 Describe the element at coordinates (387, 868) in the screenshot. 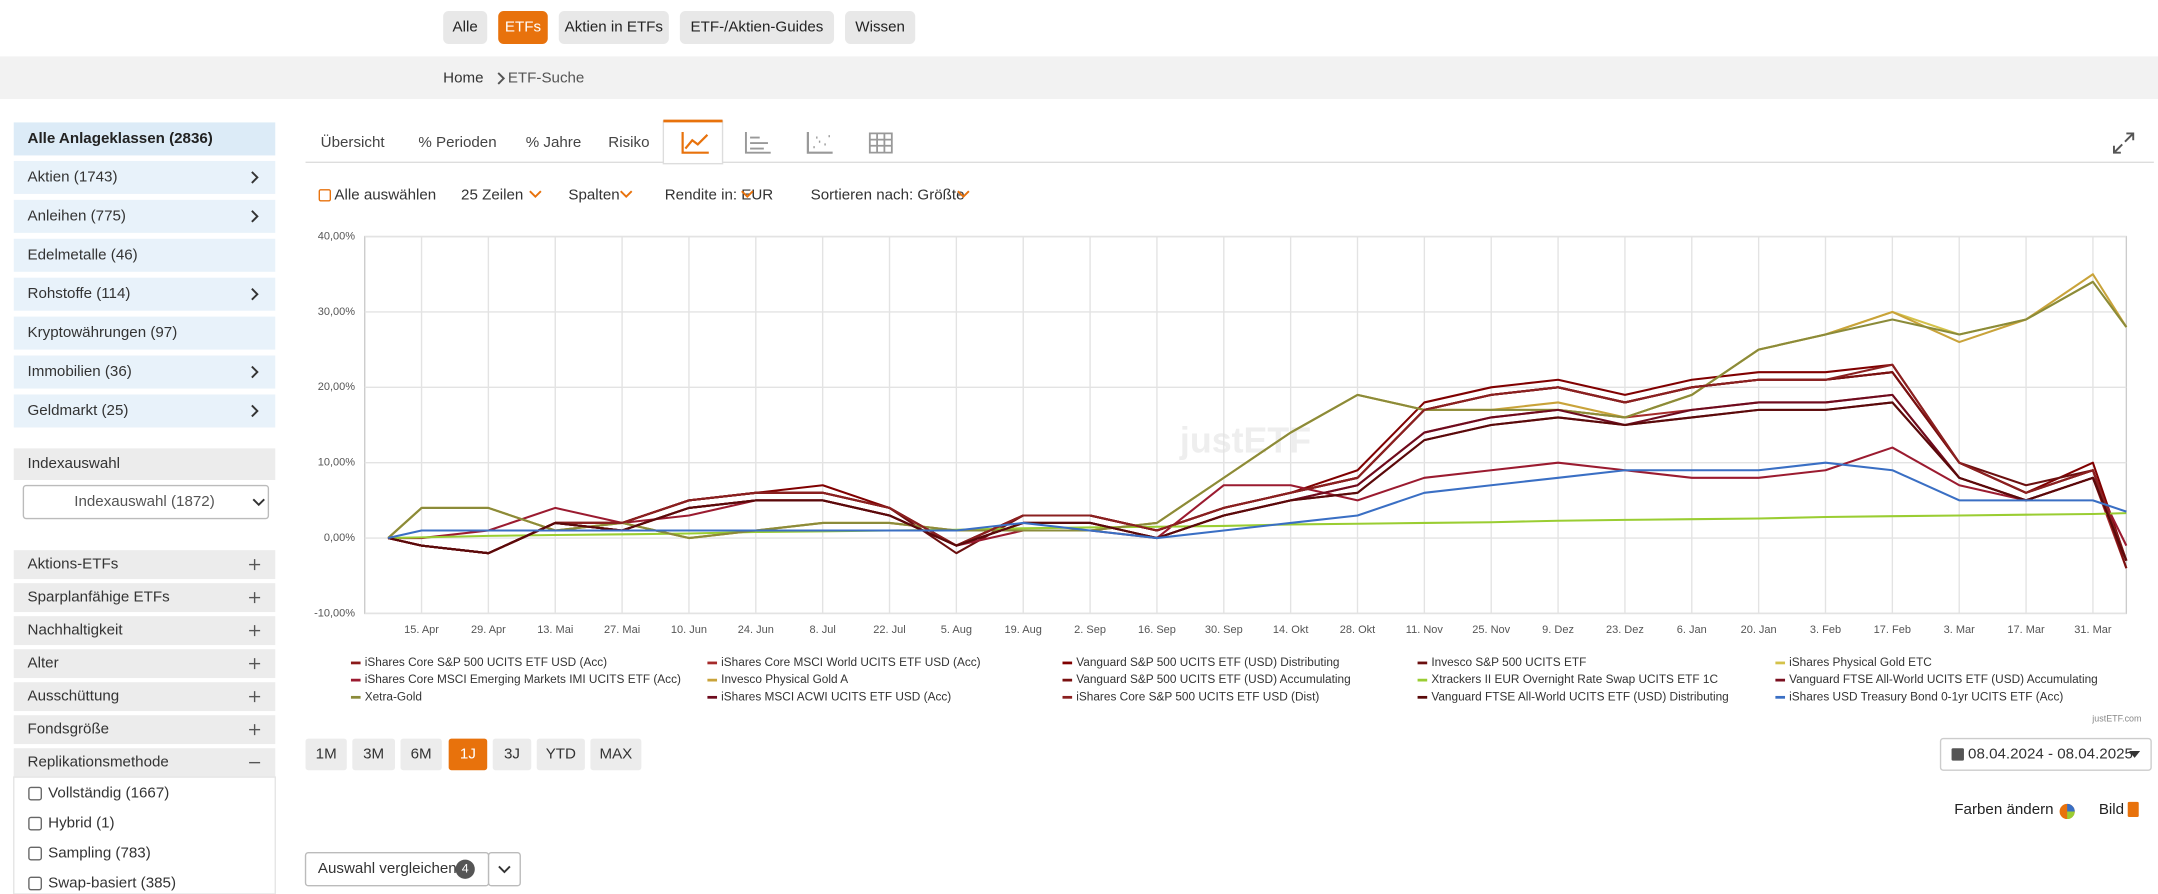

I see `compare-label: Auswahl vergleichen` at that location.